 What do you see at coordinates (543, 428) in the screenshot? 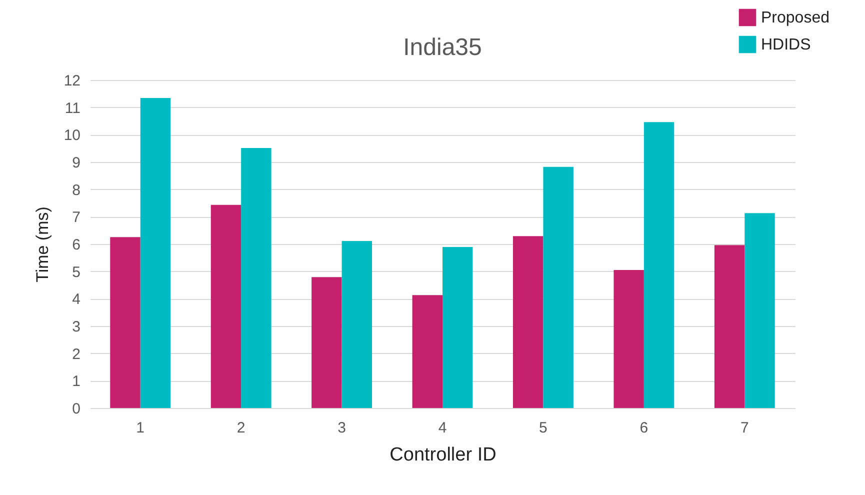
I see `x-tick-label: 5` at bounding box center [543, 428].